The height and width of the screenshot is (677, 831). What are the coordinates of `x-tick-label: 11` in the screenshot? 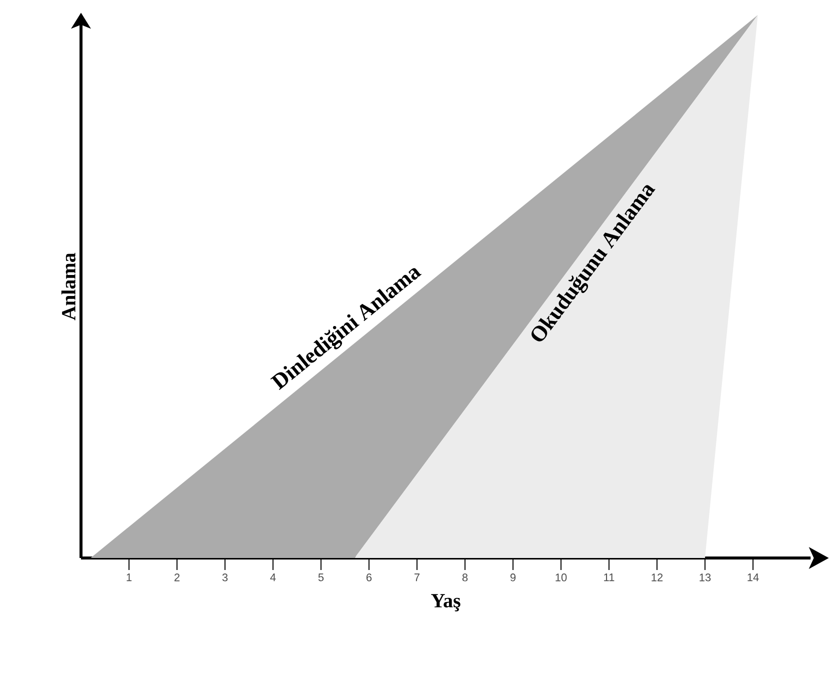 It's located at (609, 578).